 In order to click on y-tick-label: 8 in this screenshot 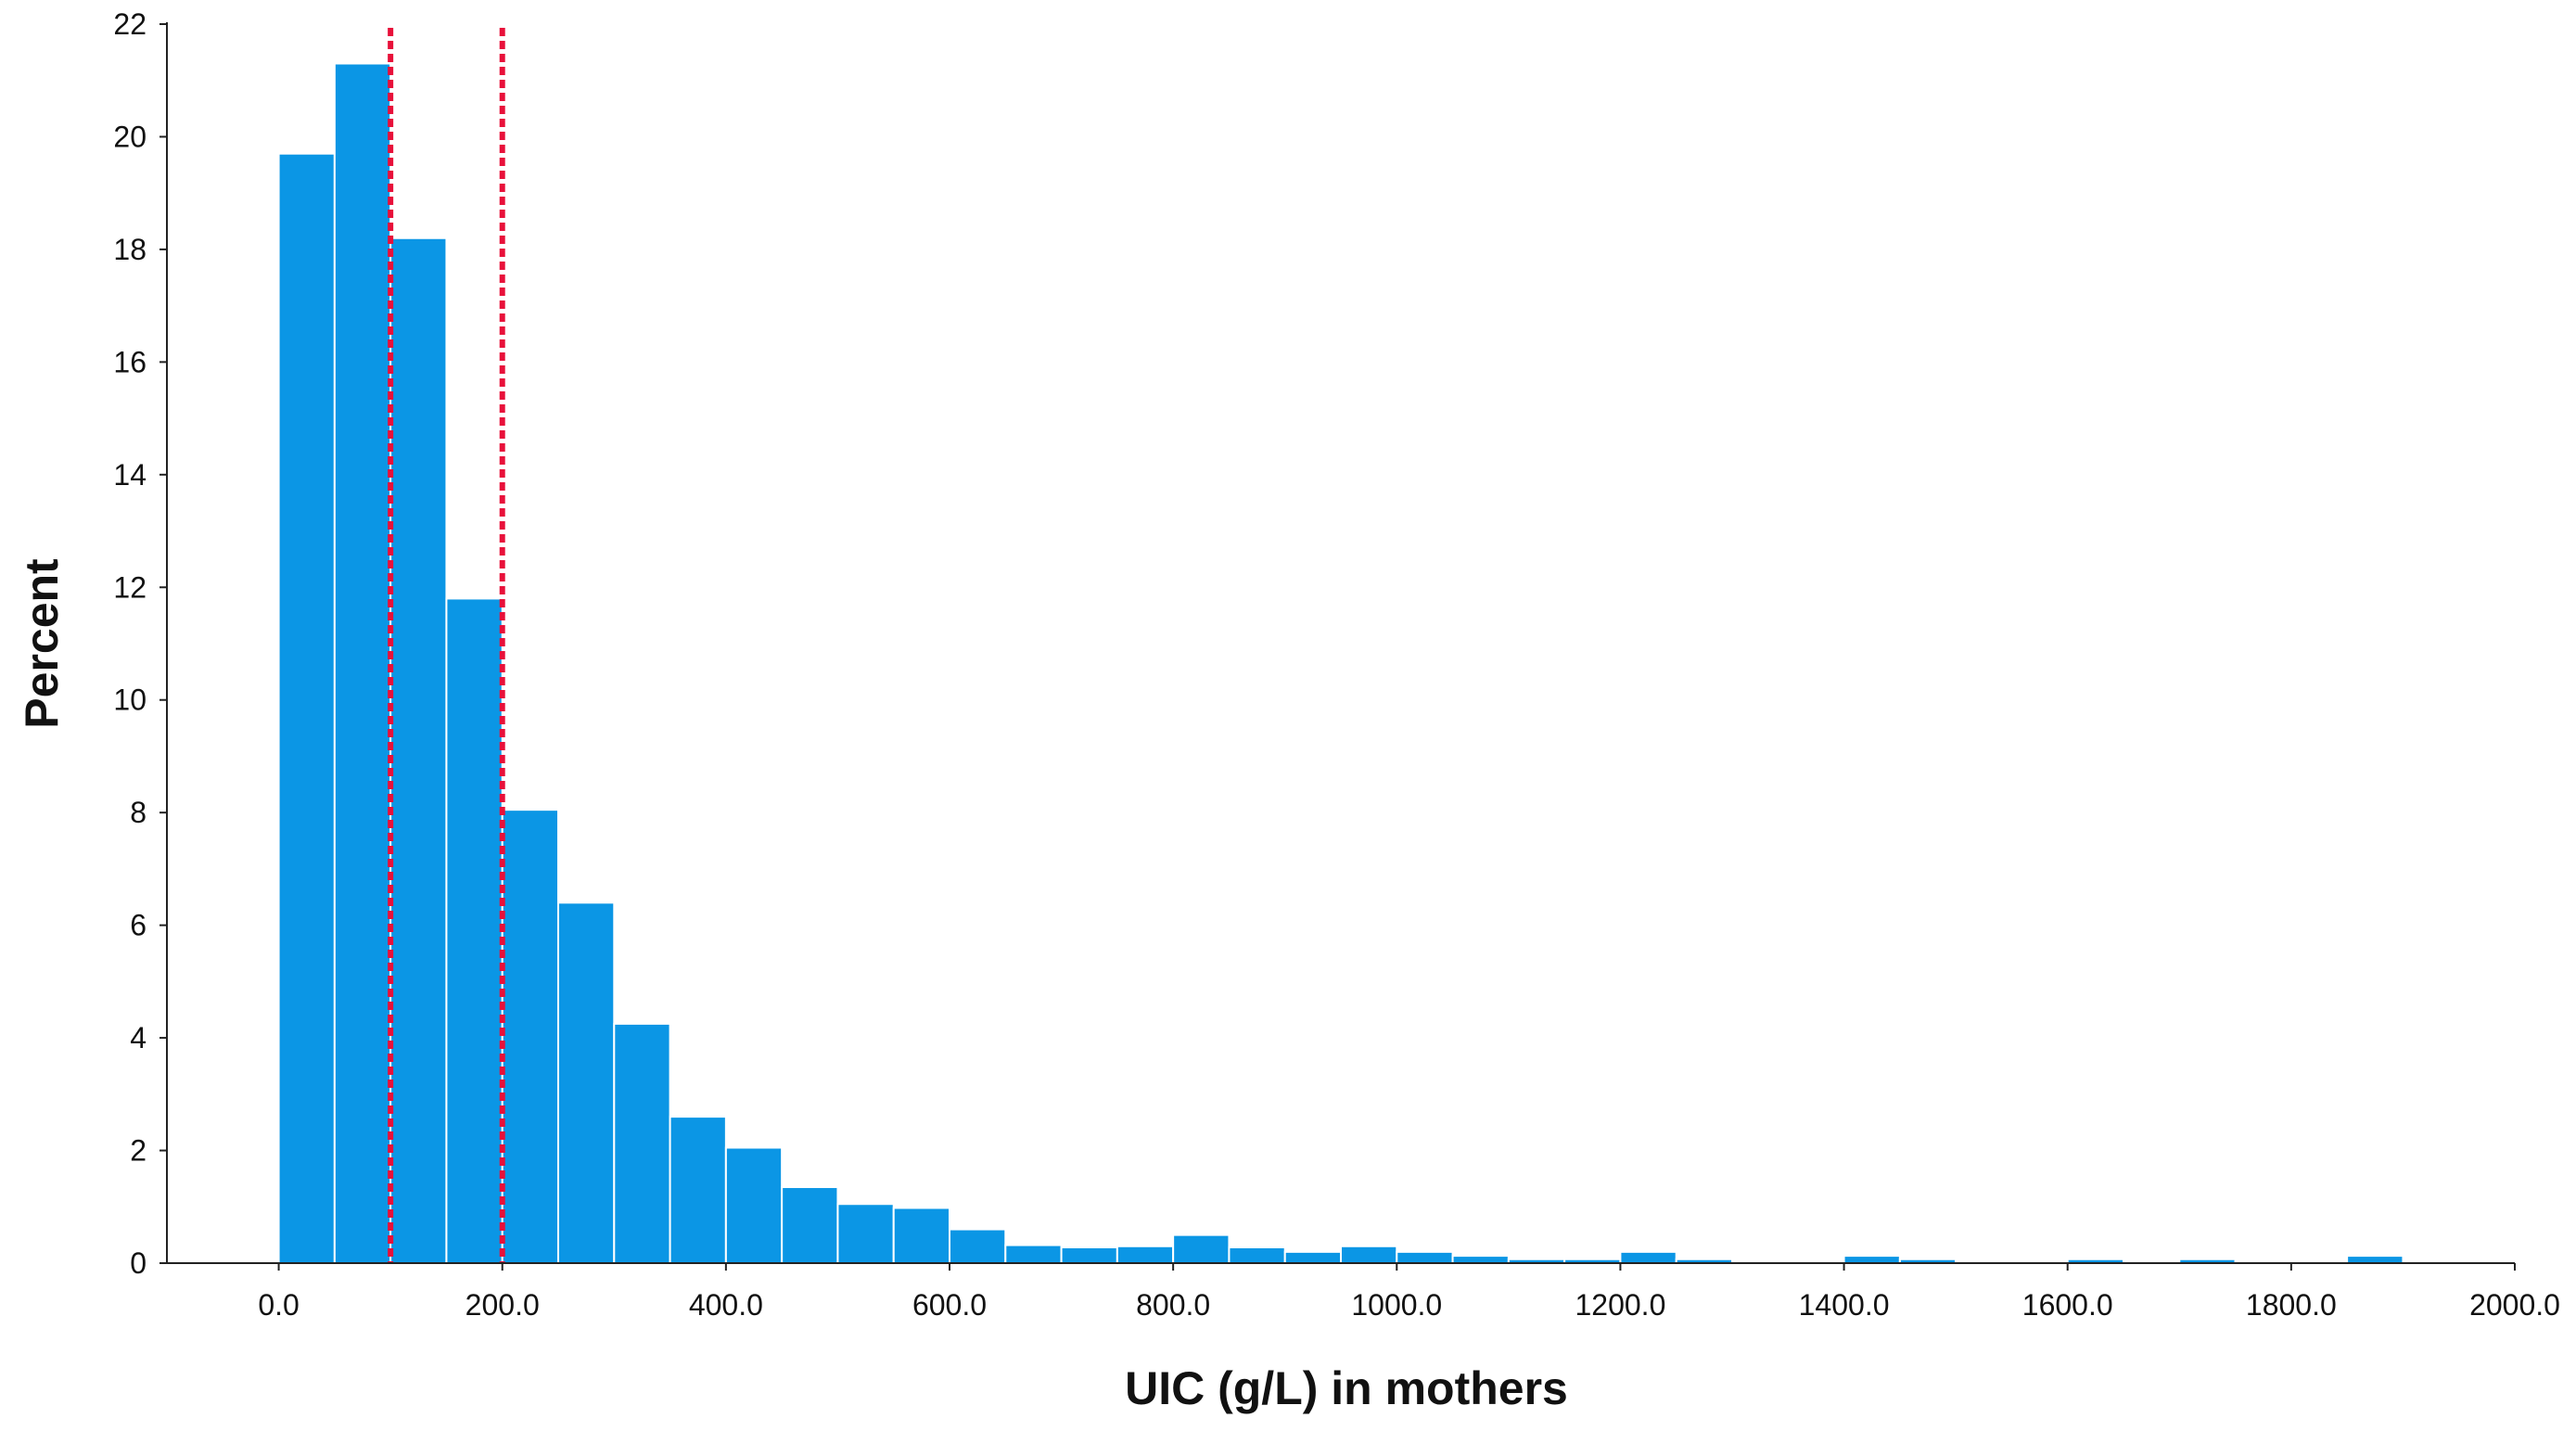, I will do `click(139, 812)`.